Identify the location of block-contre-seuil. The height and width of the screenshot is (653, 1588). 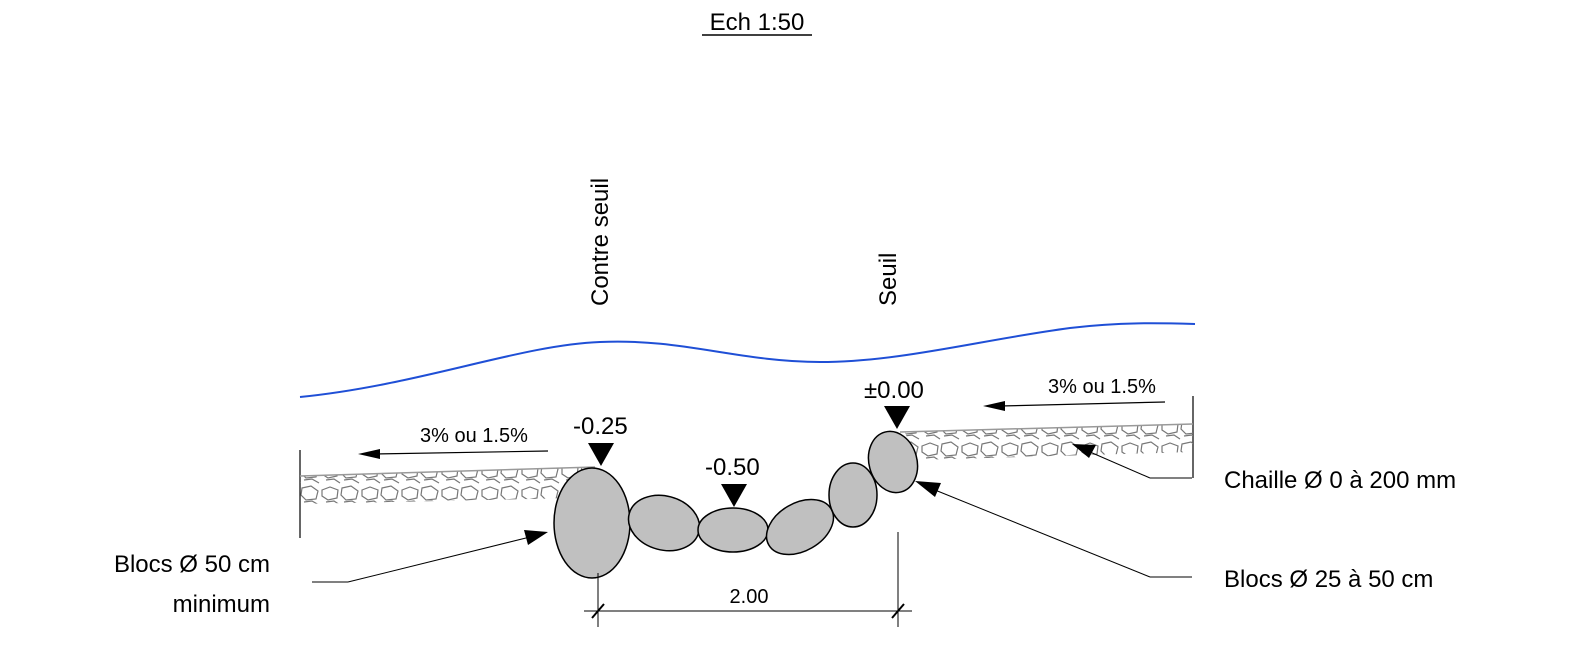
(592, 523).